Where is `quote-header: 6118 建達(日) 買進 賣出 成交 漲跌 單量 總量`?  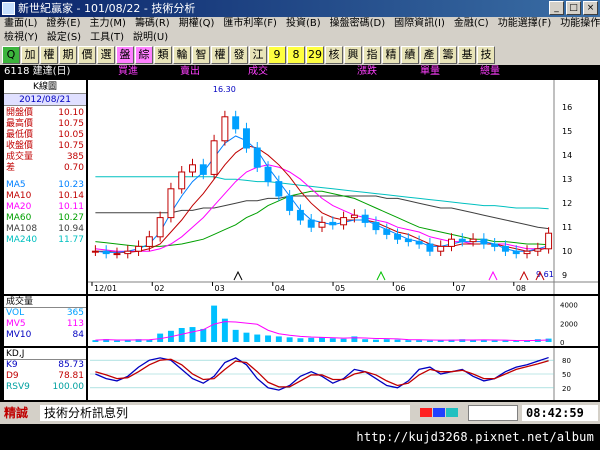 quote-header: 6118 建達(日) 買進 賣出 成交 漲跌 單量 總量 is located at coordinates (300, 72).